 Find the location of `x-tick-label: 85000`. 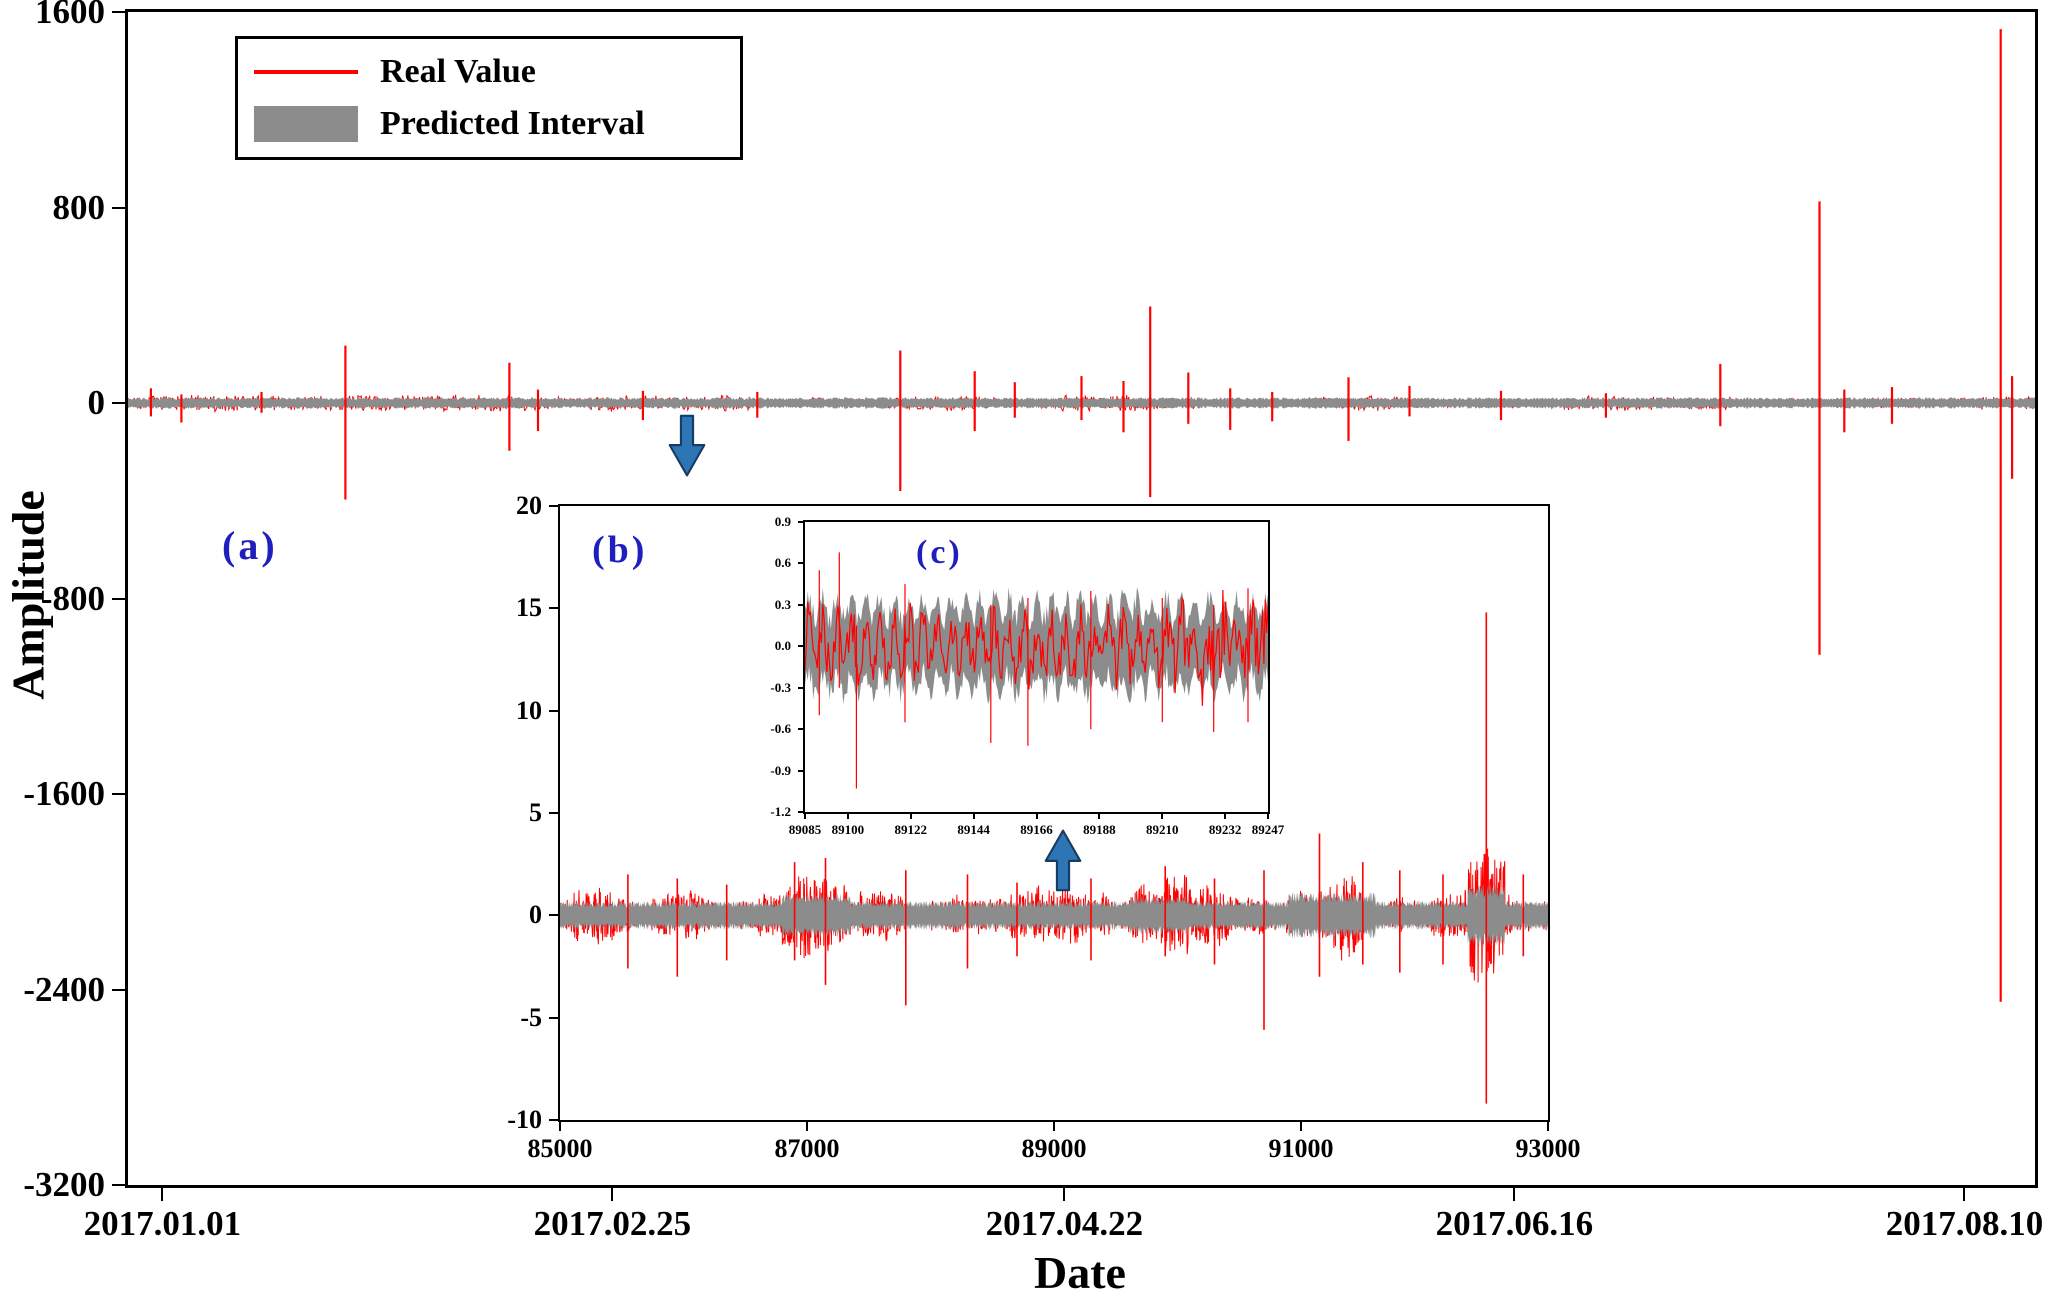

x-tick-label: 85000 is located at coordinates (560, 1148).